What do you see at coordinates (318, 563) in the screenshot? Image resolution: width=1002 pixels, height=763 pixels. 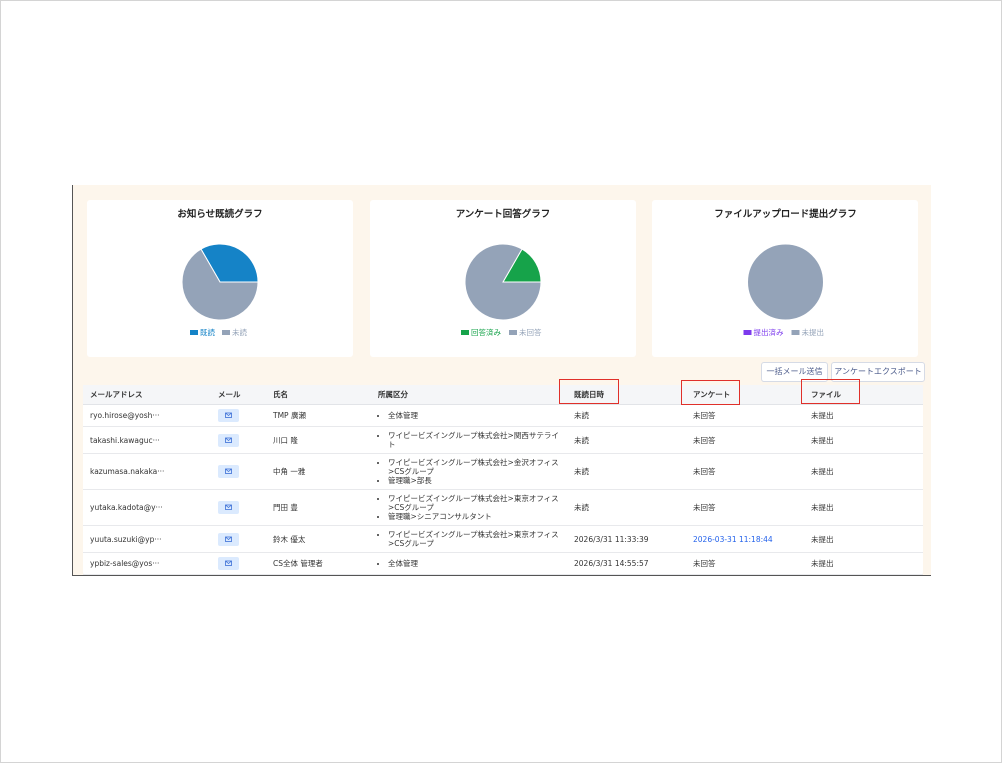 I see `name-cell: CS全体 管理者` at bounding box center [318, 563].